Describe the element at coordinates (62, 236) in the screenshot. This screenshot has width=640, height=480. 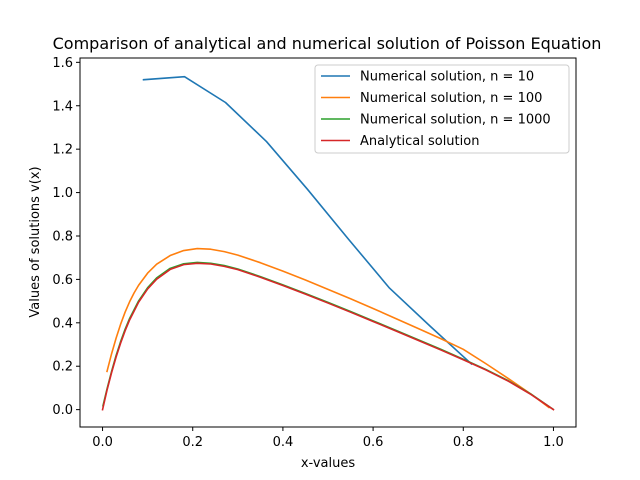
I see `y-tick-label: 0.8` at that location.